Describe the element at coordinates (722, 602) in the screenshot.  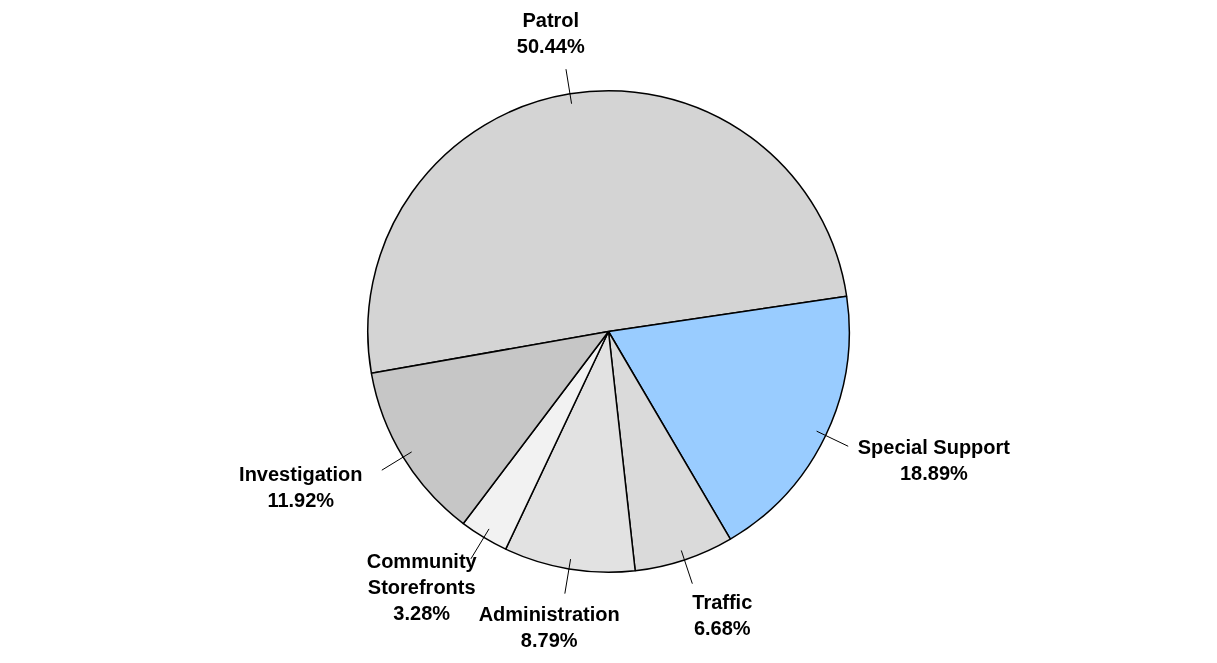
I see `slice-label: Traffic` at that location.